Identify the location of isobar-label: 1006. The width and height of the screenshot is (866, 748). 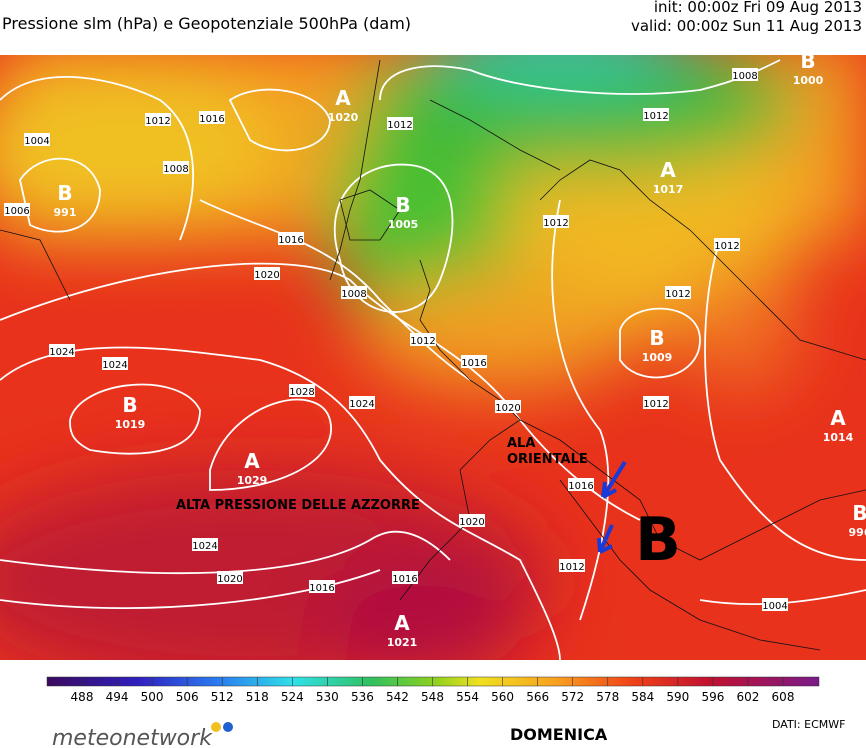
(16, 211).